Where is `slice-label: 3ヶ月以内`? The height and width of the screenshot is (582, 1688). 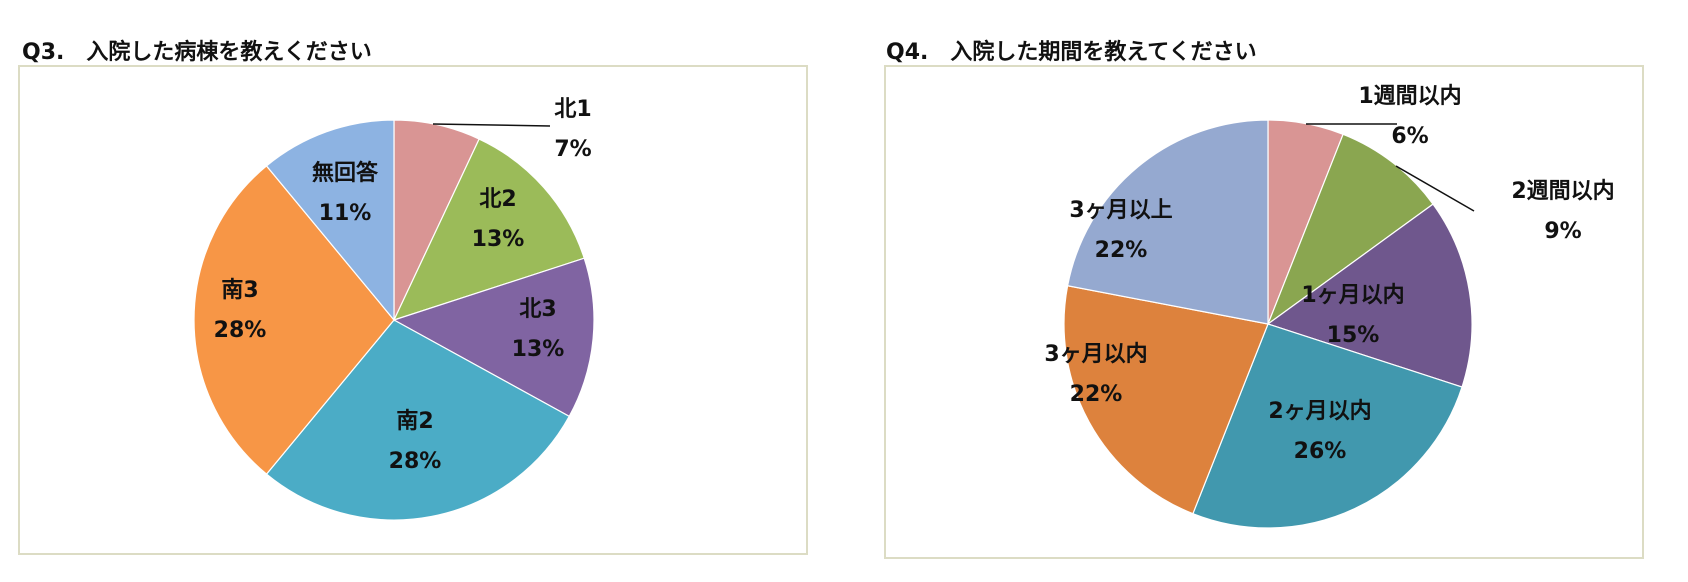 slice-label: 3ヶ月以内 is located at coordinates (1095, 354).